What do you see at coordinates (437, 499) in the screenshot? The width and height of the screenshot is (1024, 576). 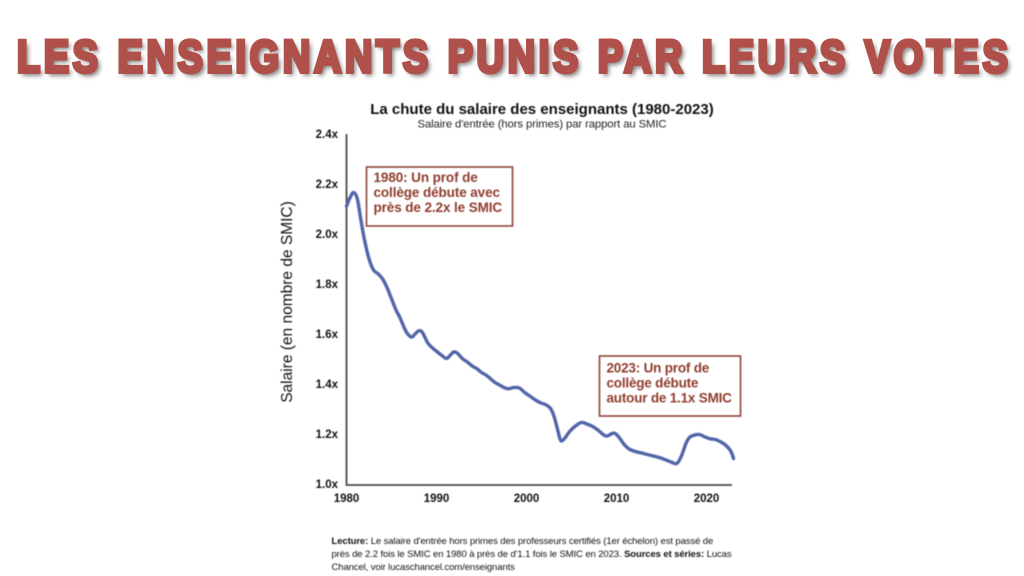 I see `svg-text: 1990` at bounding box center [437, 499].